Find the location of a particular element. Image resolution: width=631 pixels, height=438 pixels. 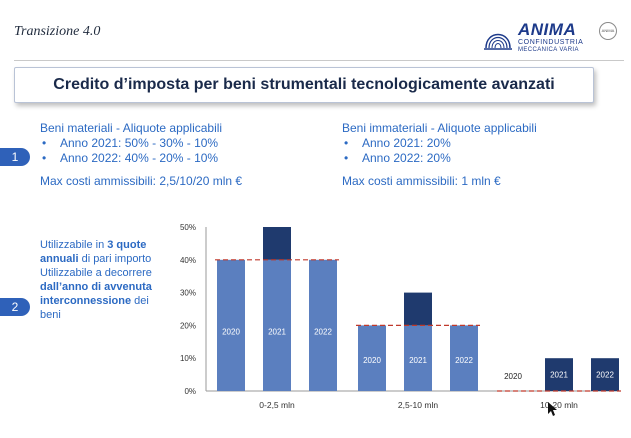

immaterial-max-costs: Max costi ammissibili: 1 mln € is located at coordinates (421, 181).